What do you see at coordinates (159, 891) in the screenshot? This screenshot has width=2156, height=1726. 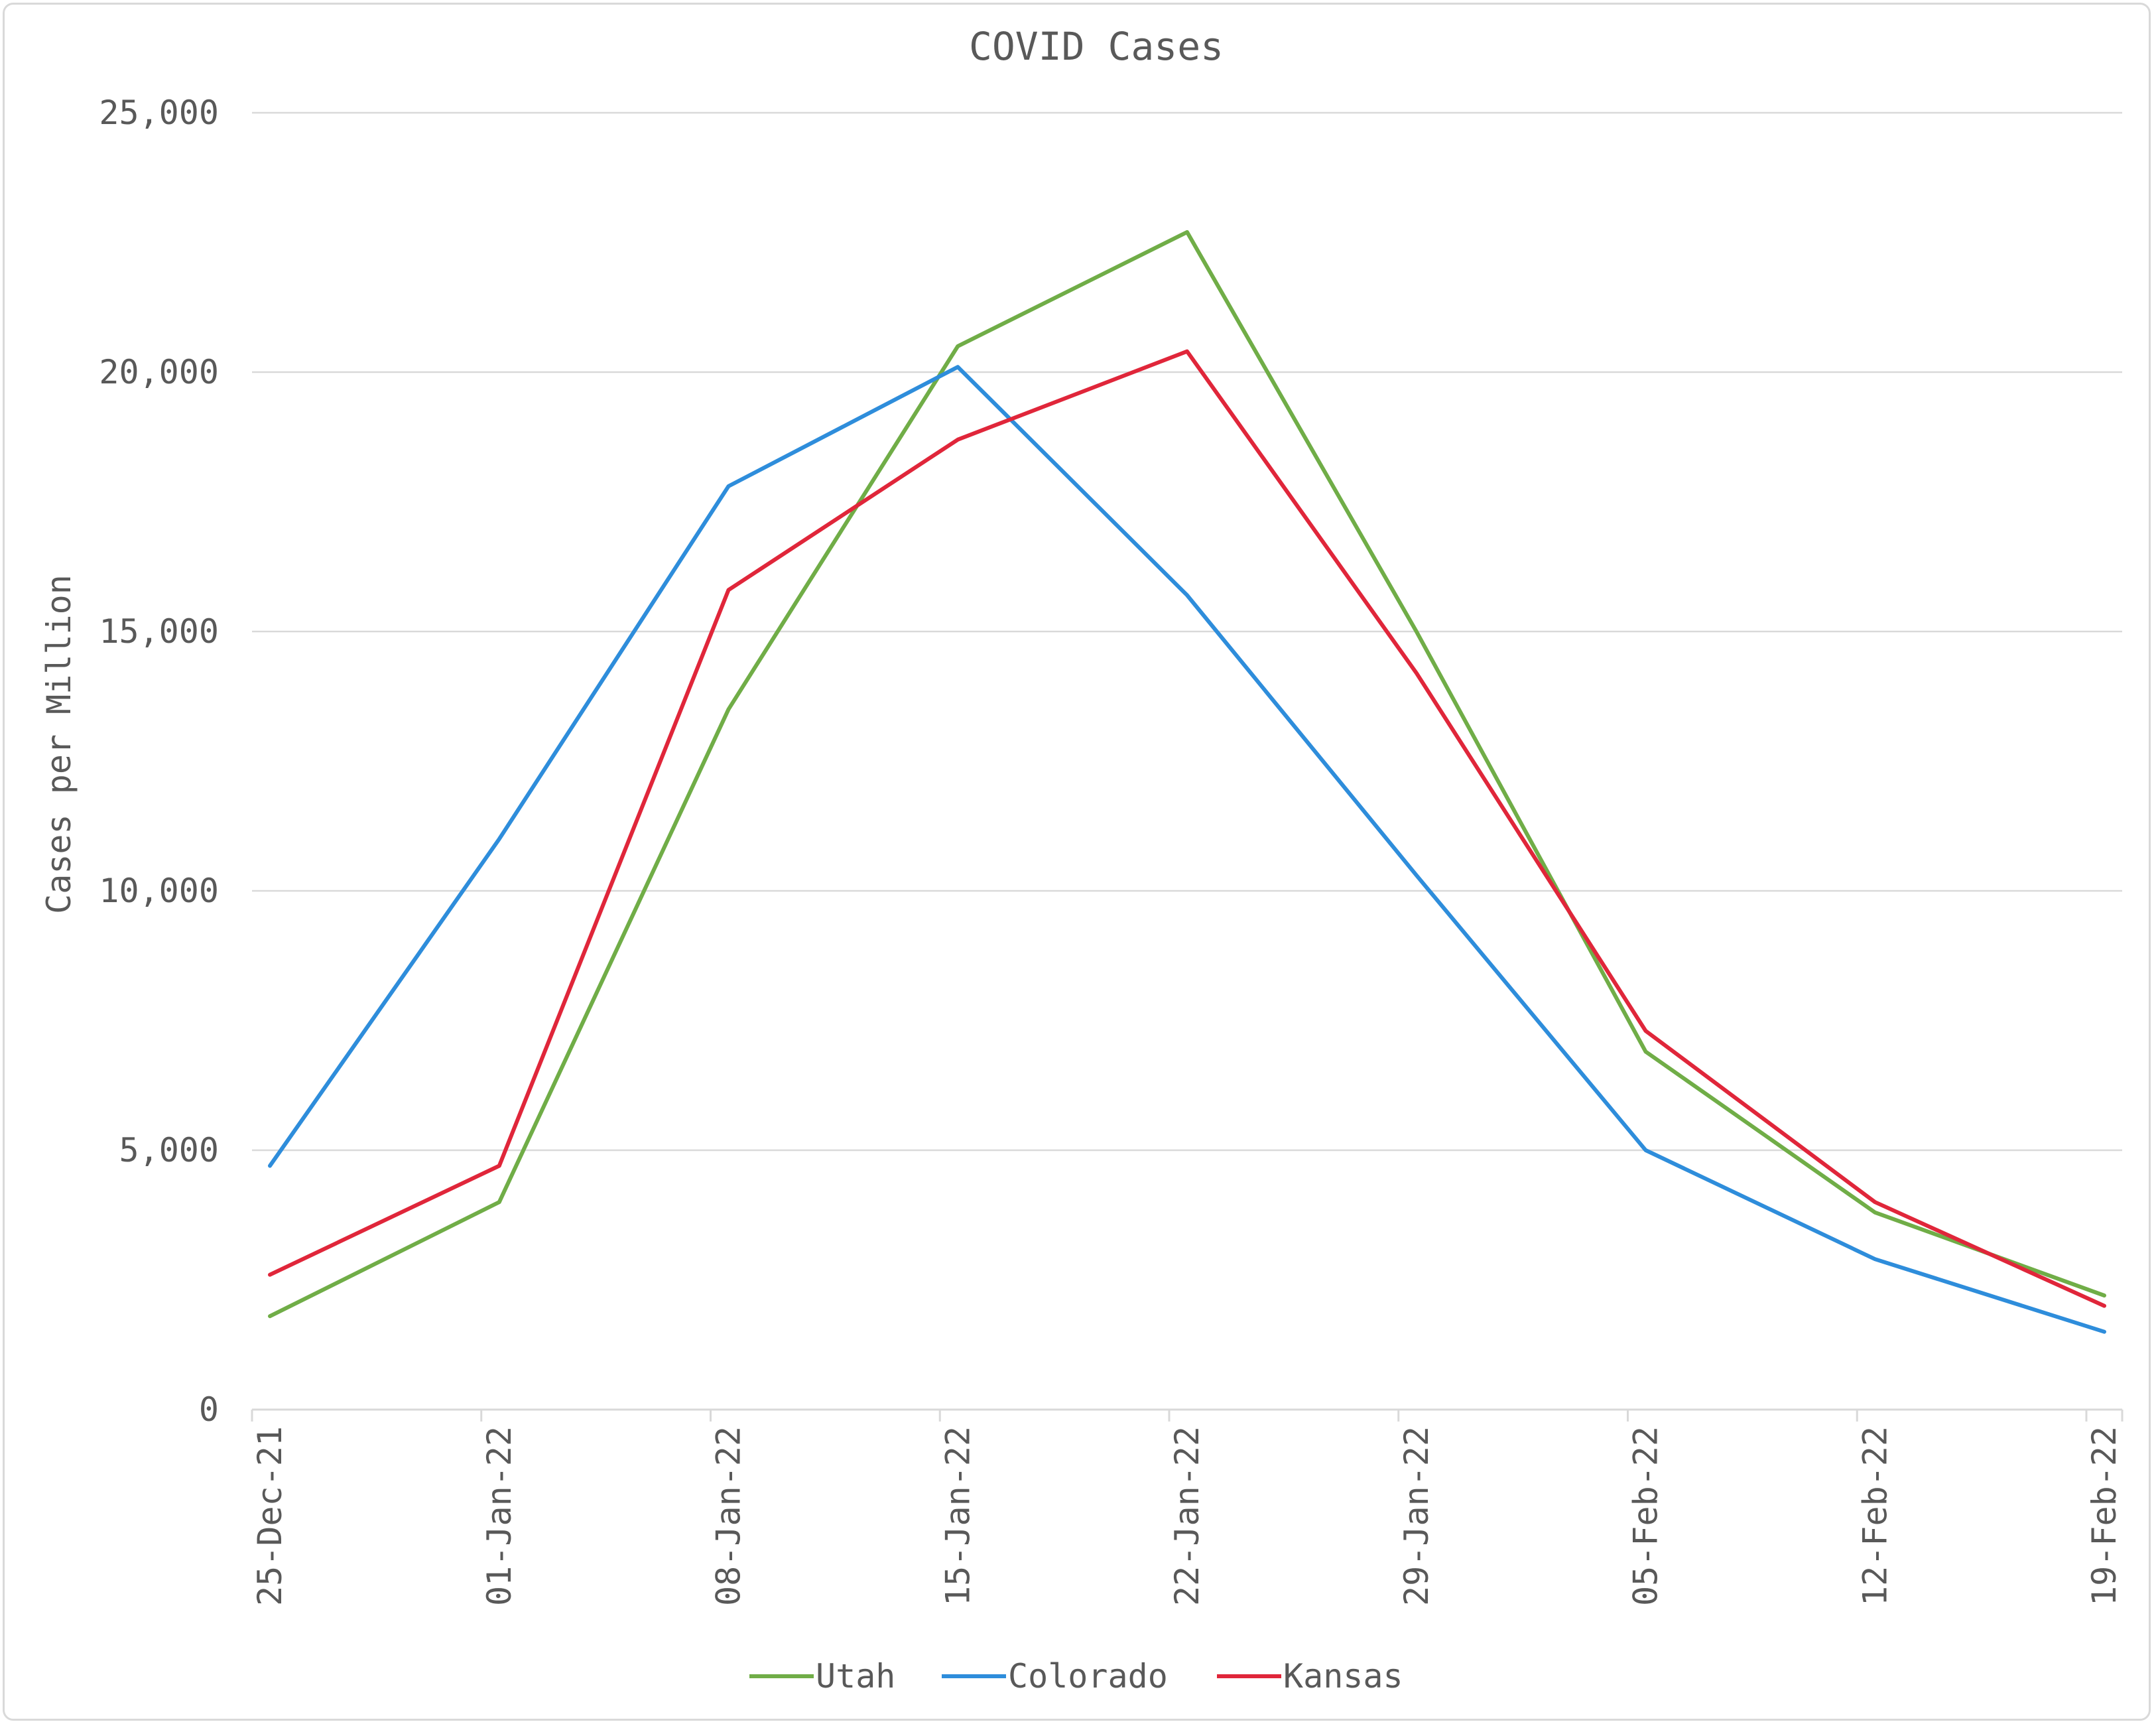 I see `y-tick-label: 10,000` at bounding box center [159, 891].